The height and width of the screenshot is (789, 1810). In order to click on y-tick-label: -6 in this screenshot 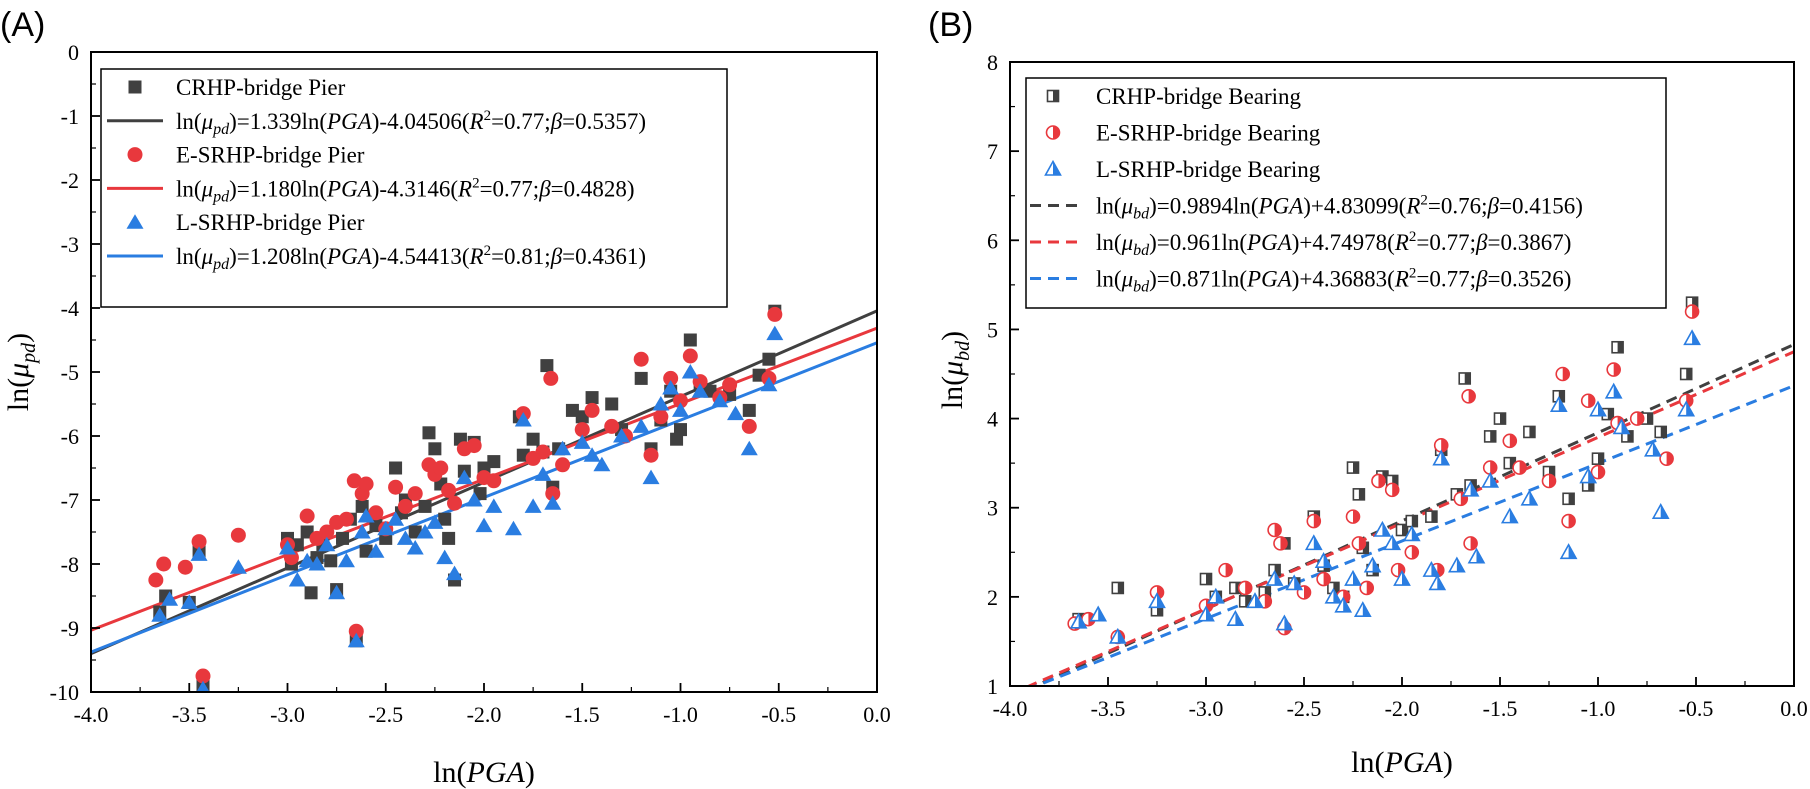, I will do `click(70, 436)`.